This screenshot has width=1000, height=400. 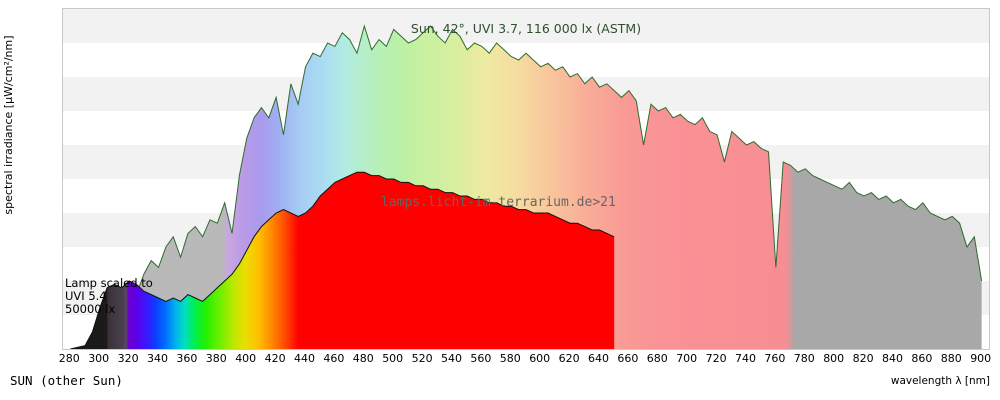 What do you see at coordinates (393, 358) in the screenshot?
I see `x-tick-500: 500` at bounding box center [393, 358].